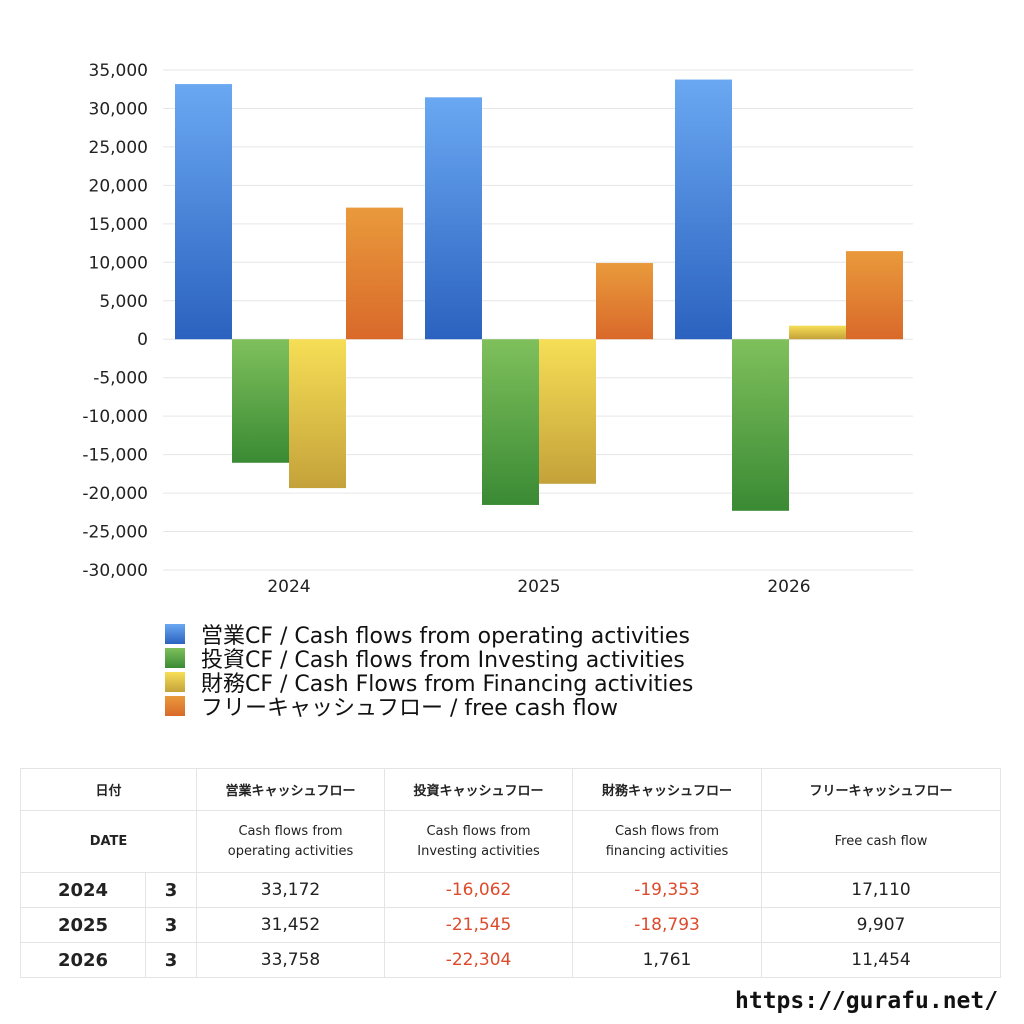 The image size is (1024, 1024). Describe the element at coordinates (83, 890) in the screenshot. I see `row-year: 2024` at that location.